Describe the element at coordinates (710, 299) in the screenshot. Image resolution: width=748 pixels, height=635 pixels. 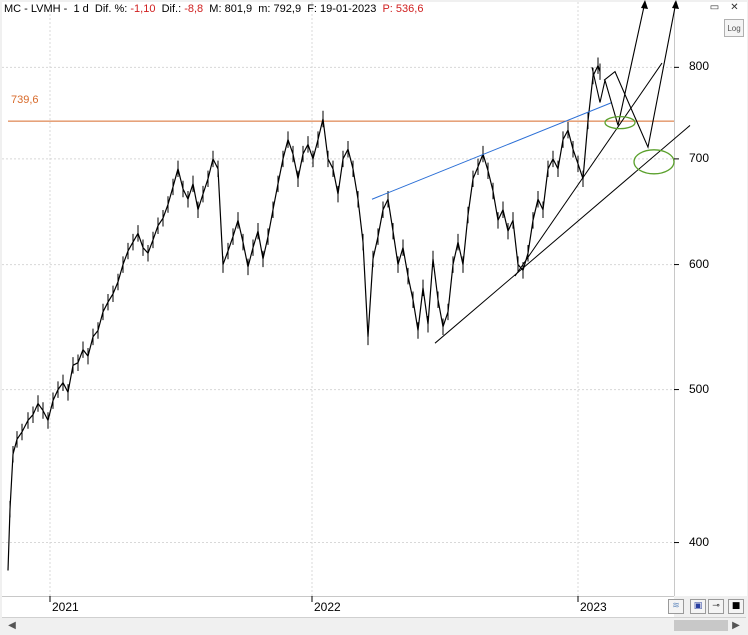
I see `price-axis` at that location.